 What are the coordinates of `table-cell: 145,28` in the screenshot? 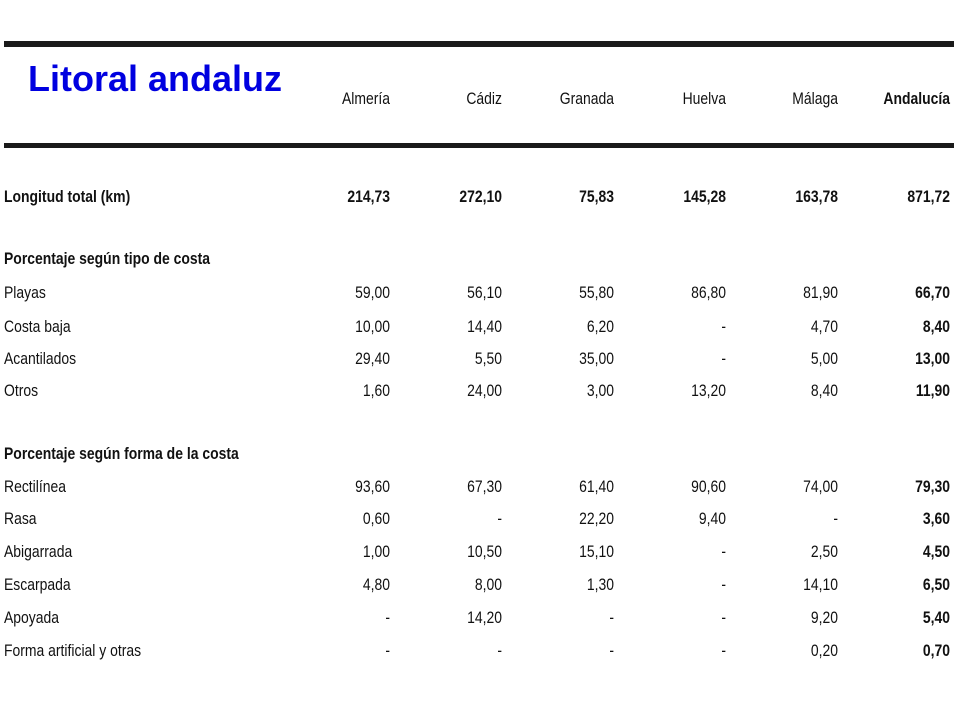 It's located at (704, 196).